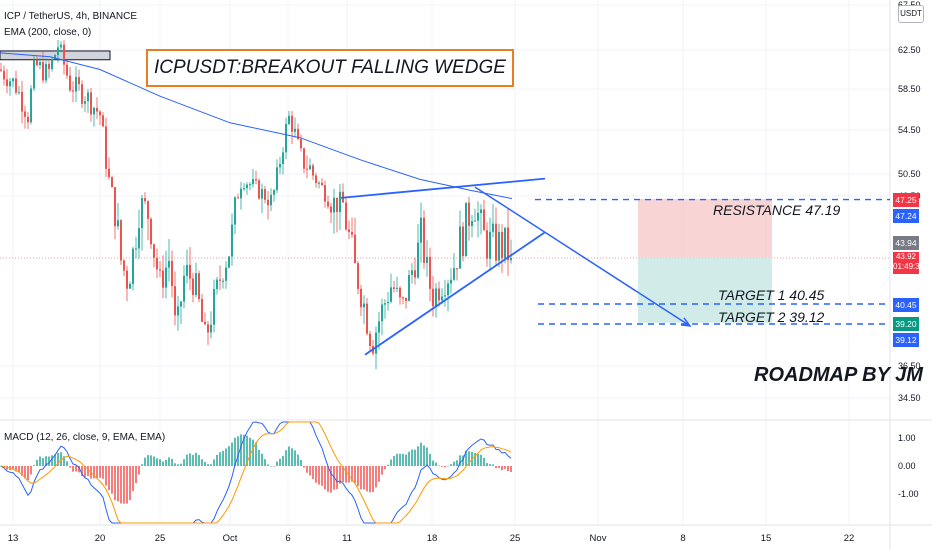 Image resolution: width=932 pixels, height=550 pixels. What do you see at coordinates (766, 538) in the screenshot?
I see `time-tick-label: 15` at bounding box center [766, 538].